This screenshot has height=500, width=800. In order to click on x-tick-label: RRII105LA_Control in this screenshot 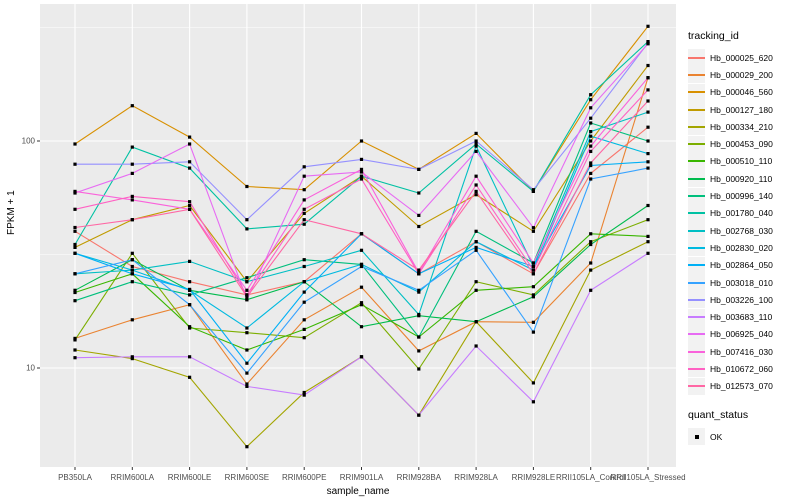, I will do `click(591, 477)`.